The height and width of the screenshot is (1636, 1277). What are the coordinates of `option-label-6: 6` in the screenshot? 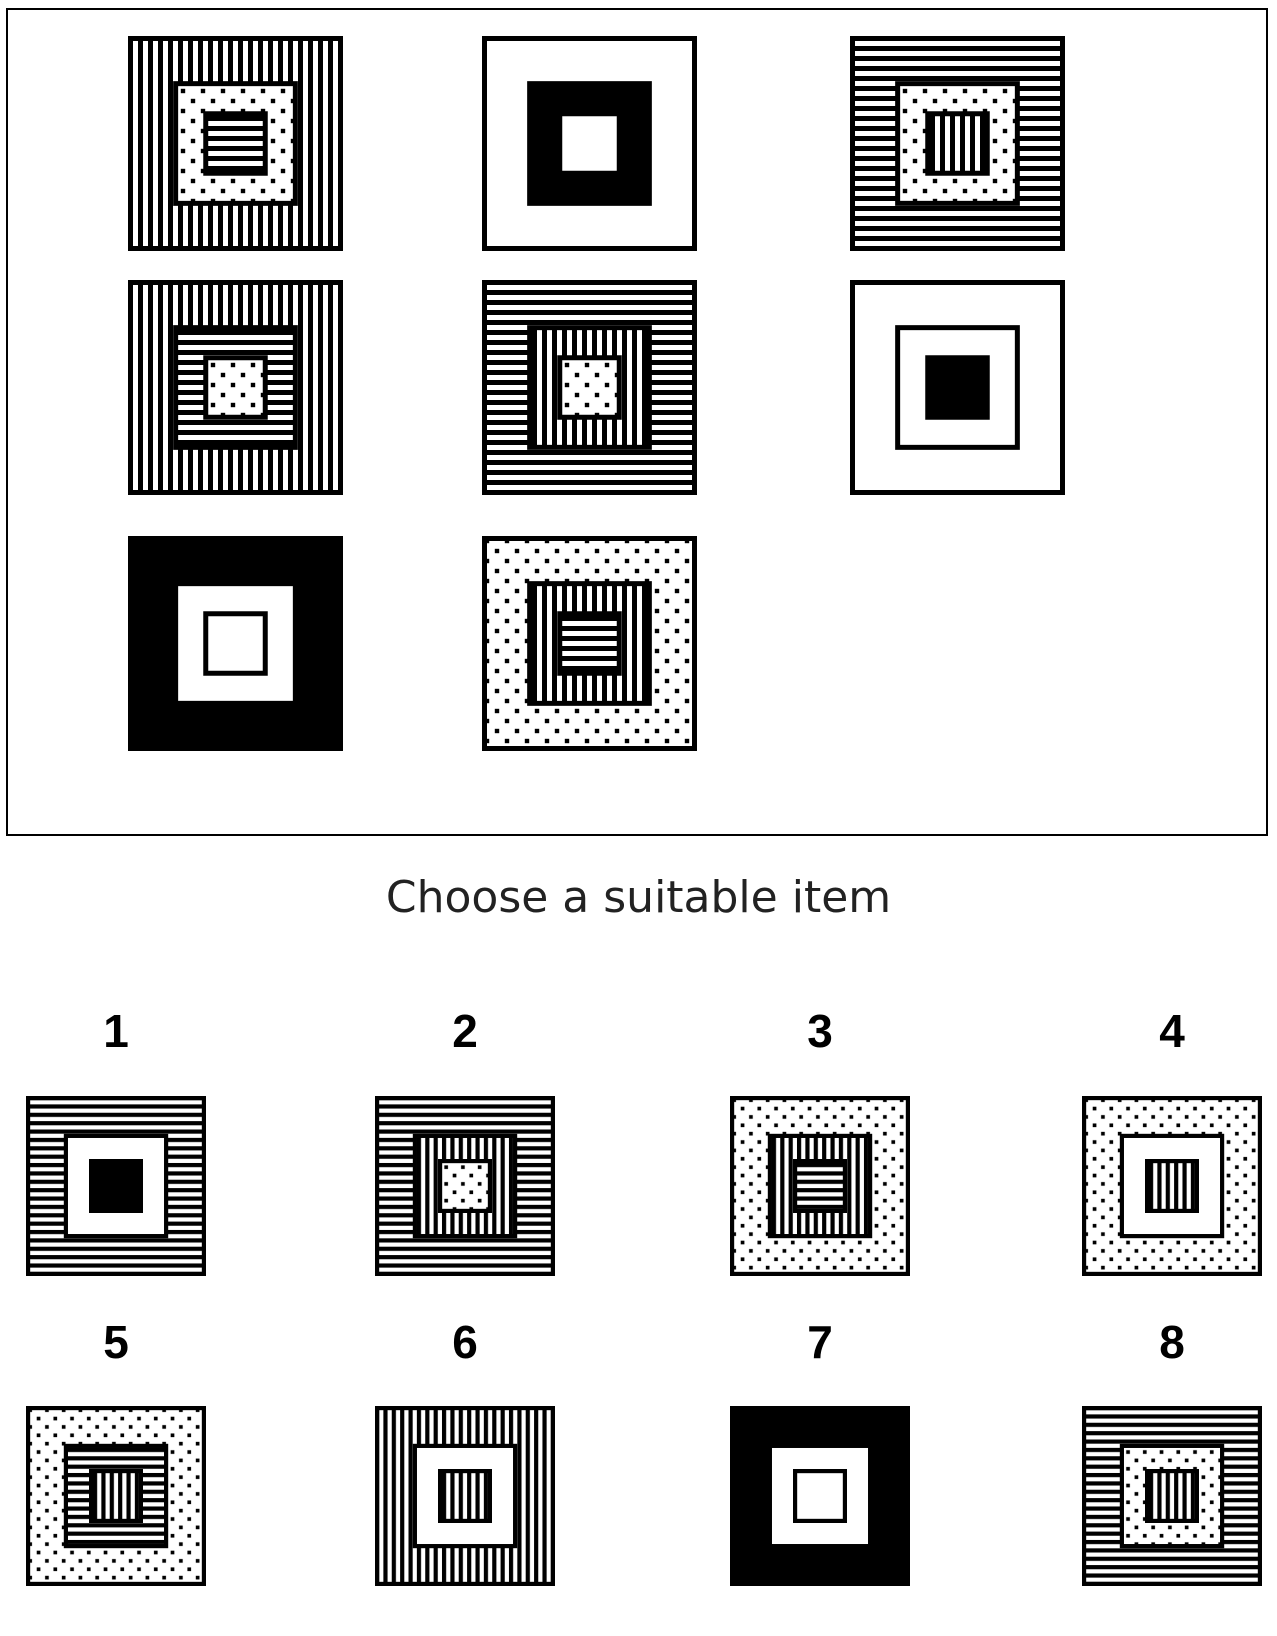 It's located at (465, 1342).